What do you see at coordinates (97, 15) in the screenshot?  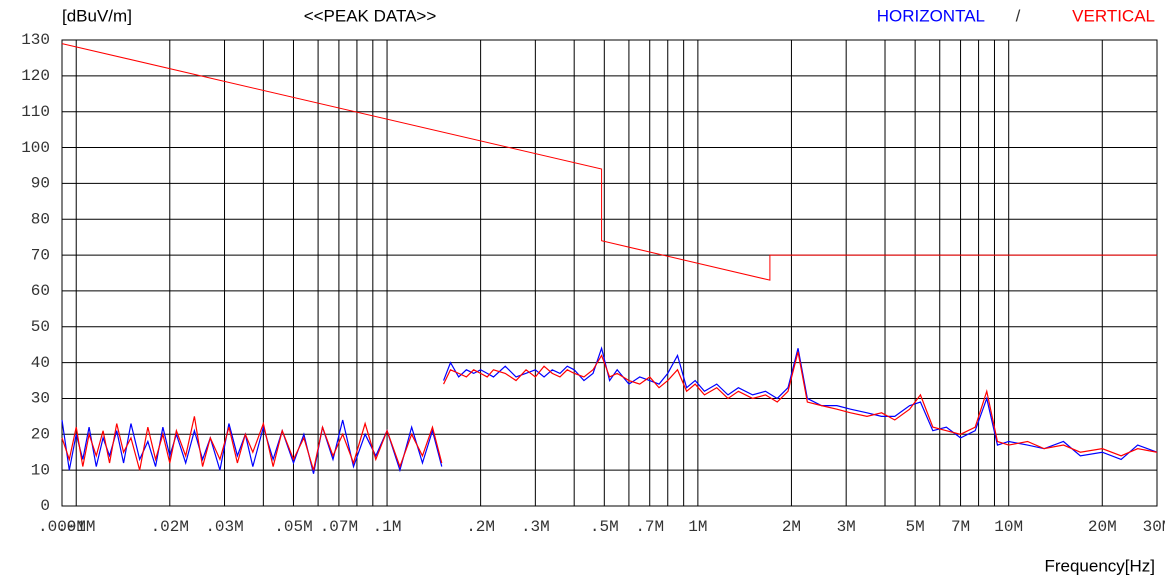 I see `y-axis-label: [dBuV/m]` at bounding box center [97, 15].